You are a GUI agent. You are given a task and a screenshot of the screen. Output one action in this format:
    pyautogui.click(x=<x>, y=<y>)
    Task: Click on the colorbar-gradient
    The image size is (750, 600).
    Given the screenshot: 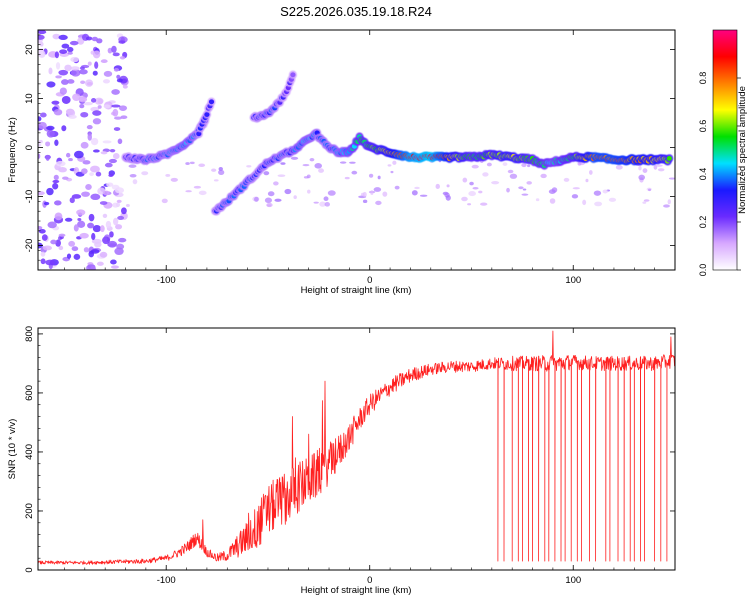 What is the action you would take?
    pyautogui.click(x=725, y=150)
    